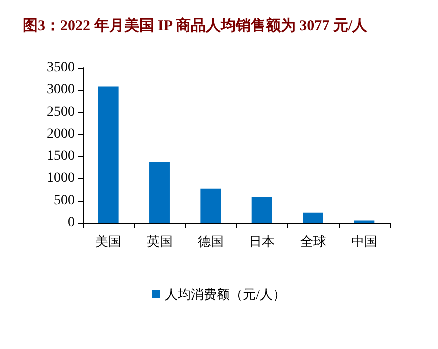 Image resolution: width=438 pixels, height=349 pixels. Describe the element at coordinates (211, 241) in the screenshot. I see `x-tick-label: 德国` at that location.